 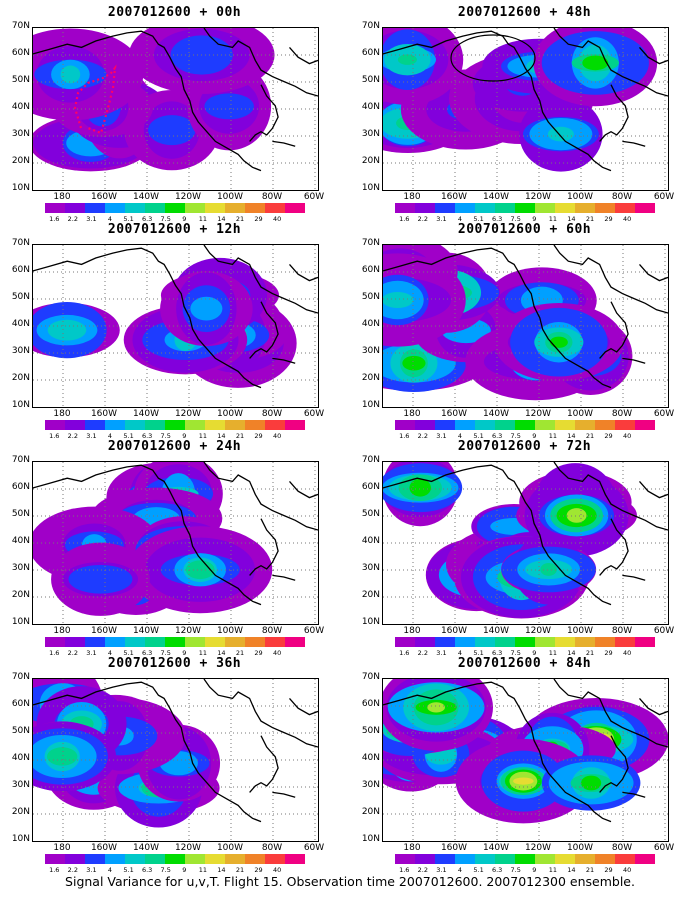 I want to click on longitude-label: 80W, so click(x=622, y=414).